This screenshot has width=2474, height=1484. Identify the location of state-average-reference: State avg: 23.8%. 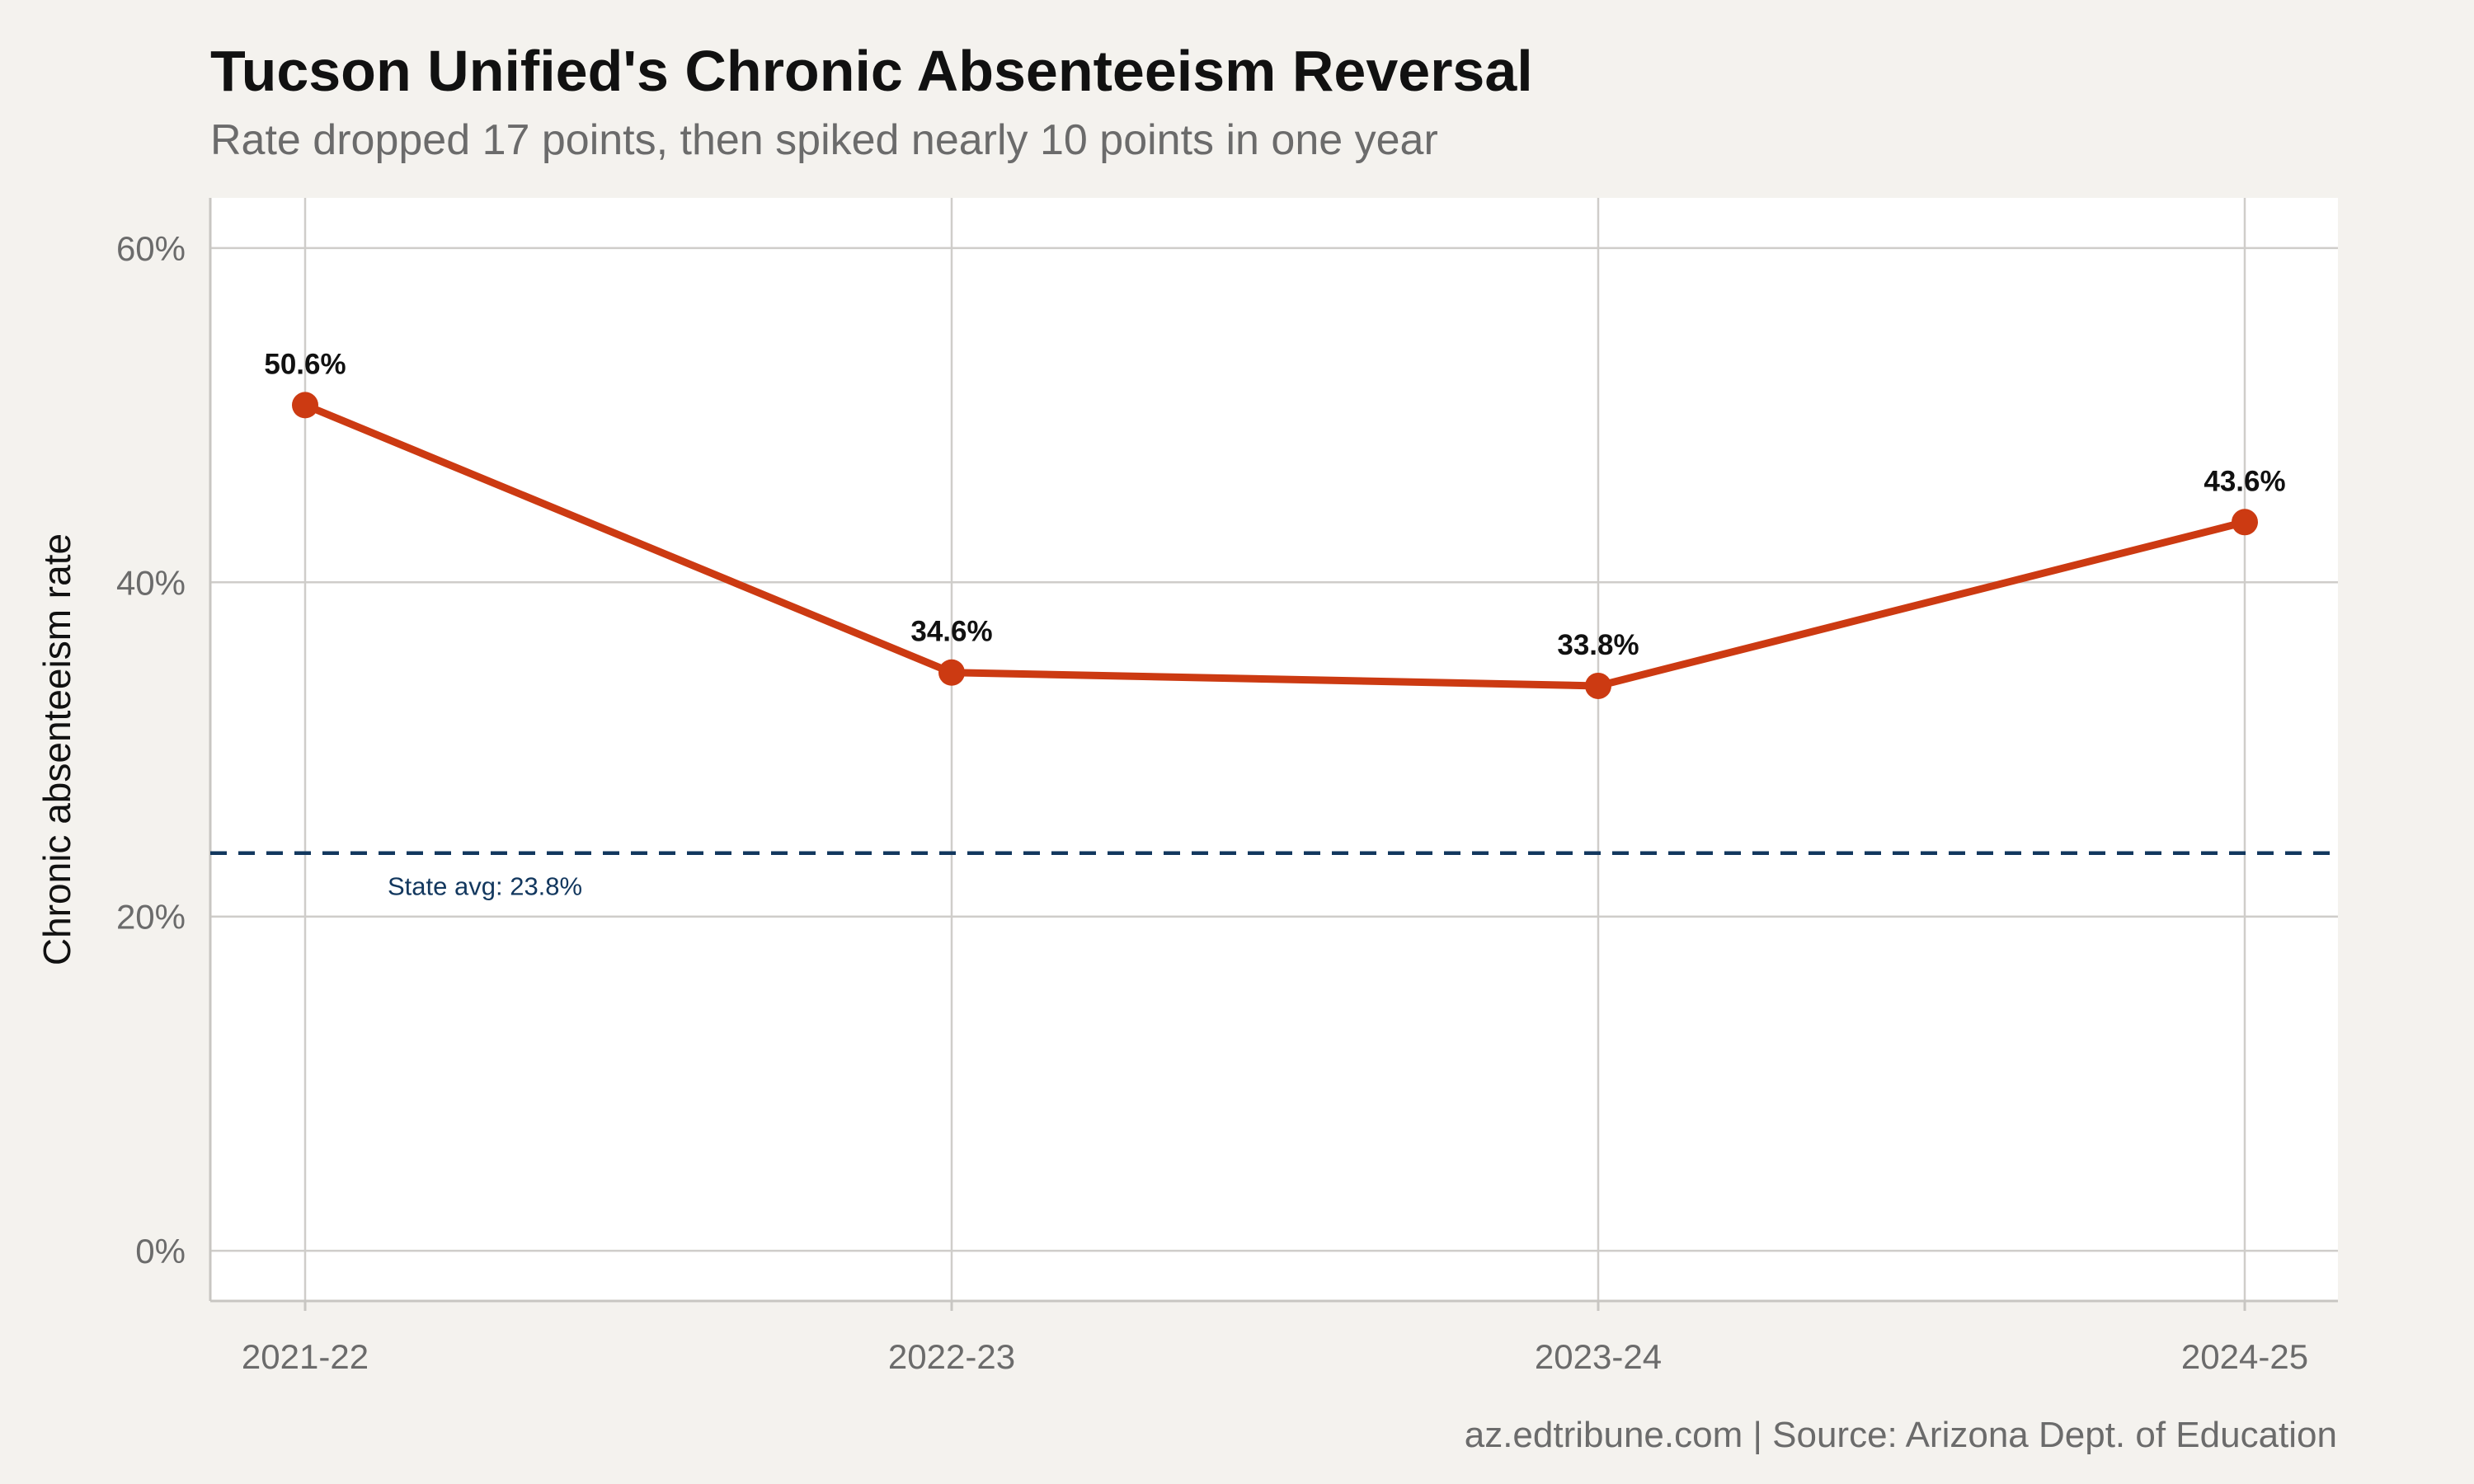
(1274, 876).